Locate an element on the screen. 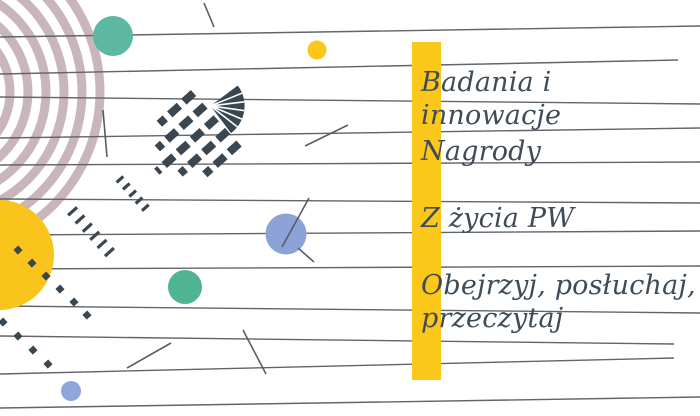 Image resolution: width=700 pixels, height=416 pixels. menu-item-badania-i-innowacje: Badania i innowacje is located at coordinates (491, 99).